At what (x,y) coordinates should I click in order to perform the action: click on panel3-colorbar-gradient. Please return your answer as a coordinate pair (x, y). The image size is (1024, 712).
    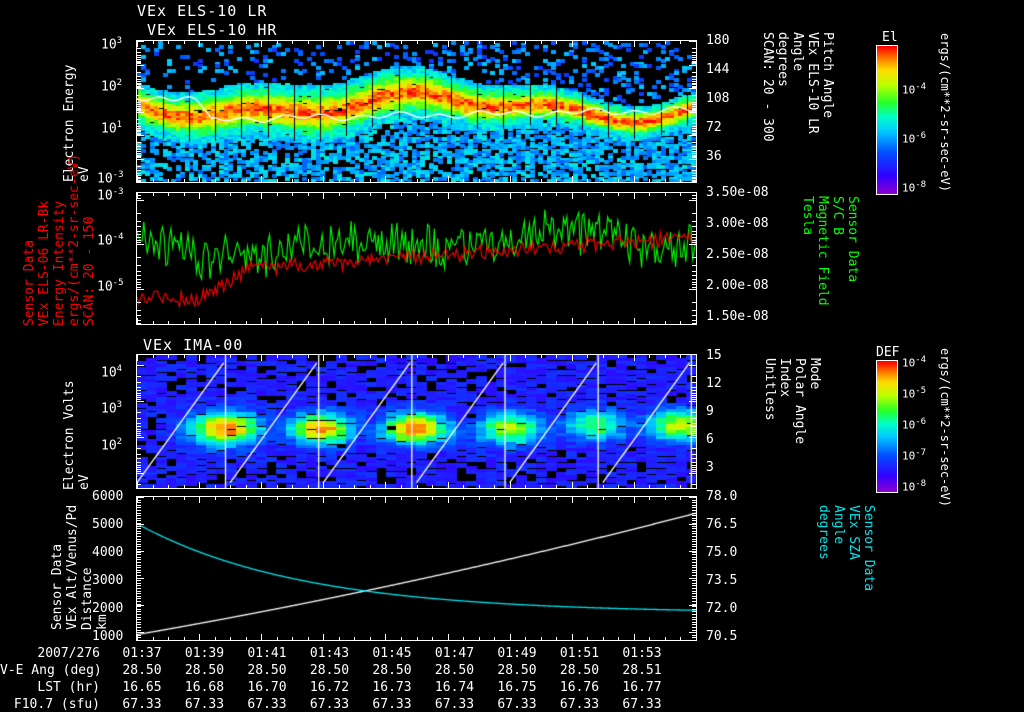
    Looking at the image, I should click on (887, 426).